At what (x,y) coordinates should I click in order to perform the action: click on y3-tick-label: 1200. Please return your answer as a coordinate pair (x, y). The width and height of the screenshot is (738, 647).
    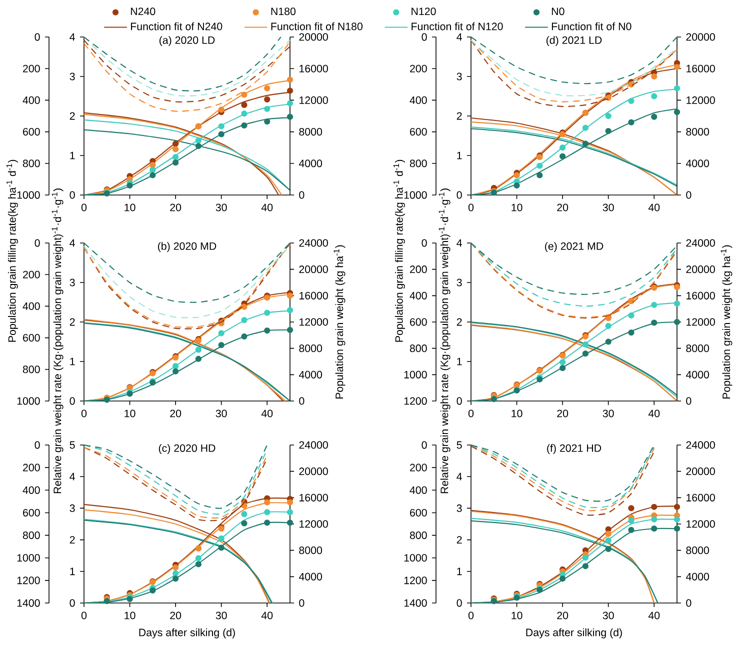
    Looking at the image, I should click on (28, 580).